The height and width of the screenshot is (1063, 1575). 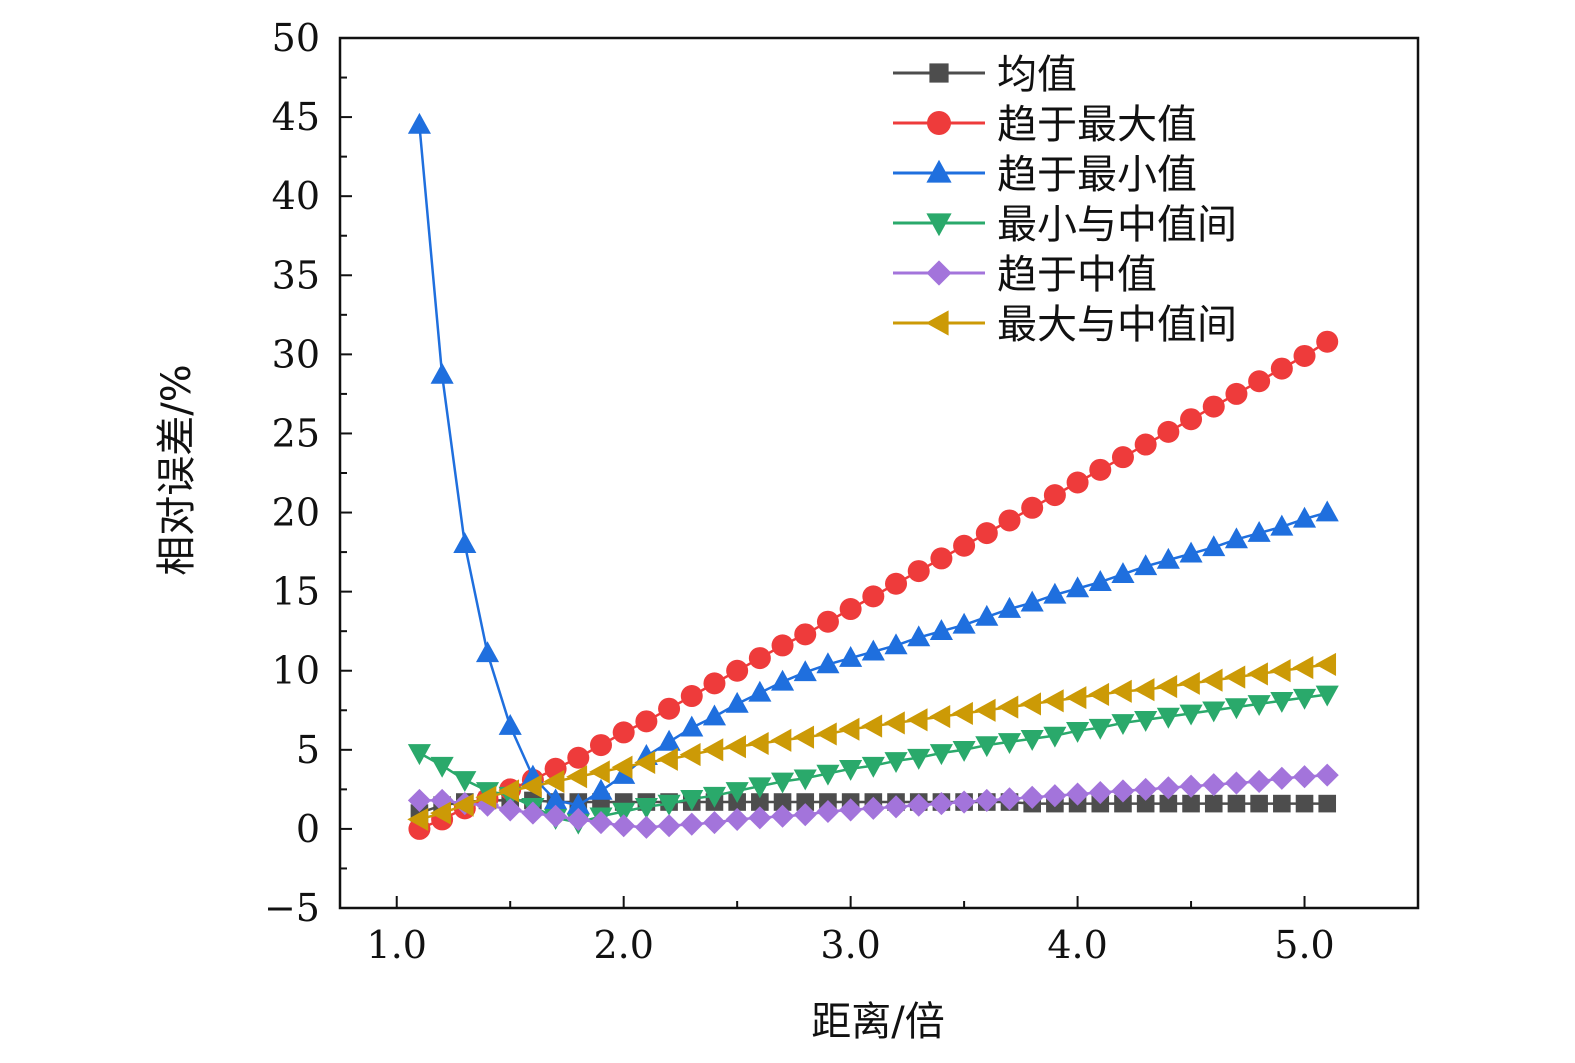 What do you see at coordinates (877, 1022) in the screenshot?
I see `x-axis-title: 距离/倍` at bounding box center [877, 1022].